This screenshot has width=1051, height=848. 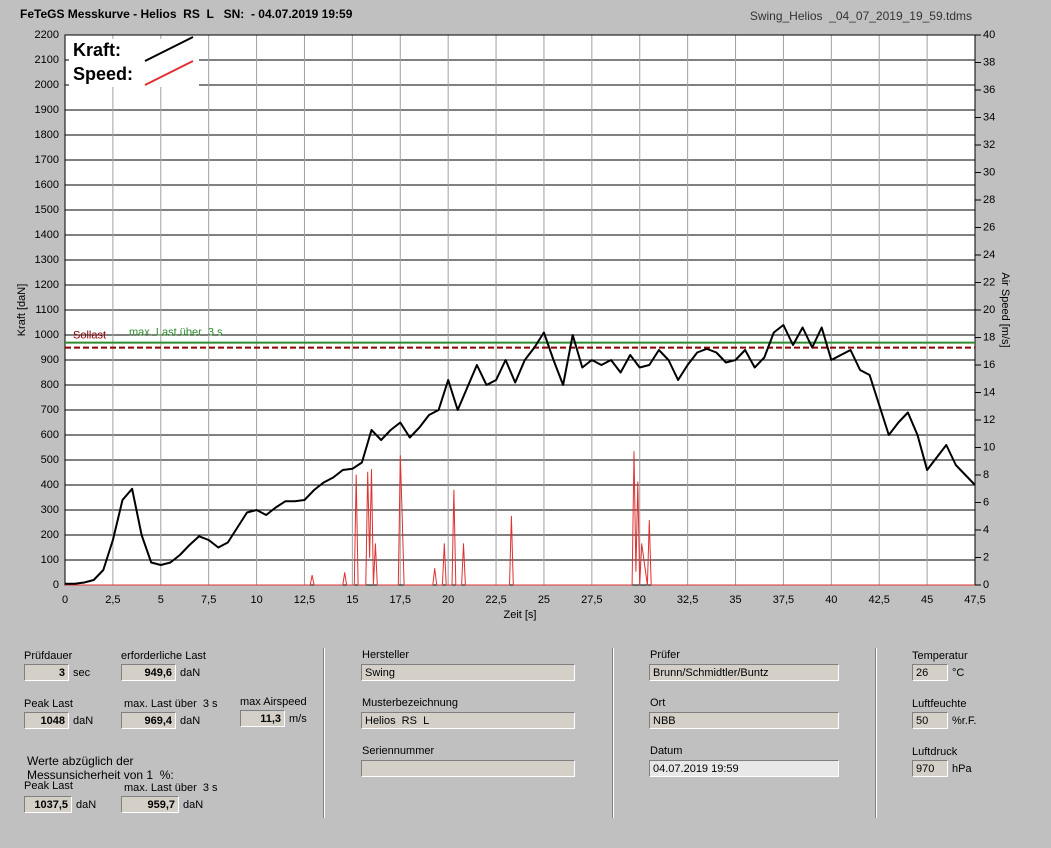 I want to click on field-label: Temperatur, so click(x=940, y=656).